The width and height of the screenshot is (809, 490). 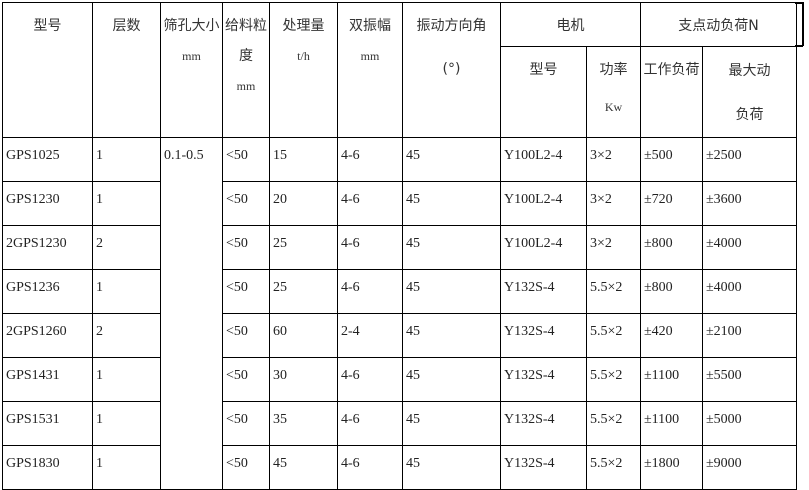 I want to click on header-feed: 给料粒度 mm, so click(x=246, y=70).